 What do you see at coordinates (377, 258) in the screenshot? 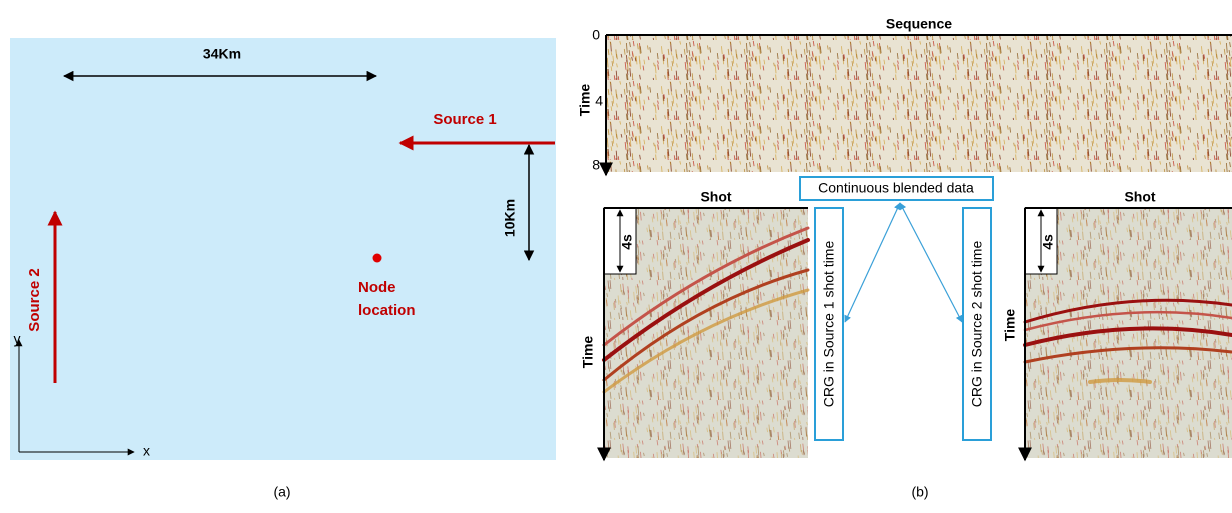
I see `node` at bounding box center [377, 258].